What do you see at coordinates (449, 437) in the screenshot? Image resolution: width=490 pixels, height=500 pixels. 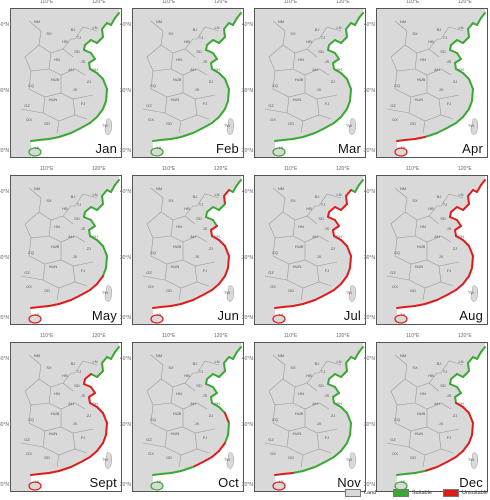 I see `region-label: FJ` at bounding box center [449, 437].